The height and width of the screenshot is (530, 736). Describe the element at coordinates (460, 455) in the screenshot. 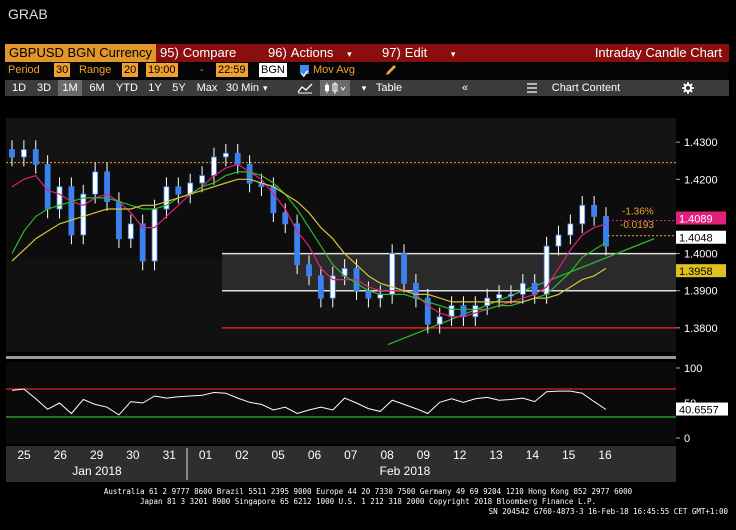

I see `date-tick-label: 12` at that location.